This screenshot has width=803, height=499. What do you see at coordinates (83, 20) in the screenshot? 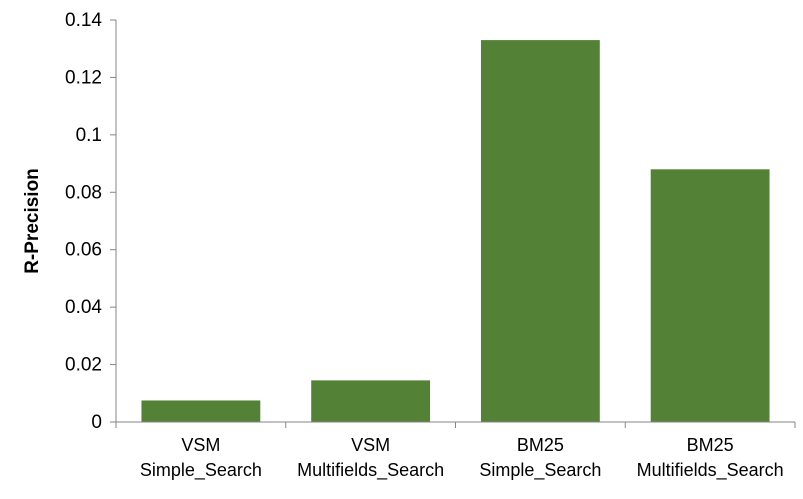
I see `y-tick-label: 0.14` at bounding box center [83, 20].